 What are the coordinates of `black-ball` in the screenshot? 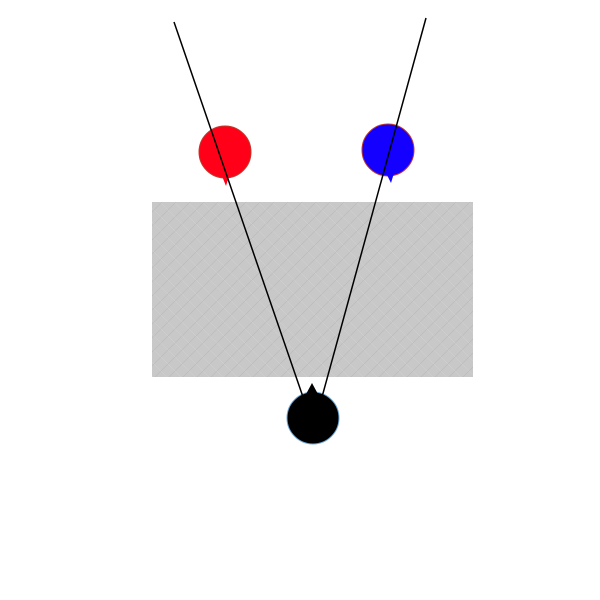 It's located at (313, 414).